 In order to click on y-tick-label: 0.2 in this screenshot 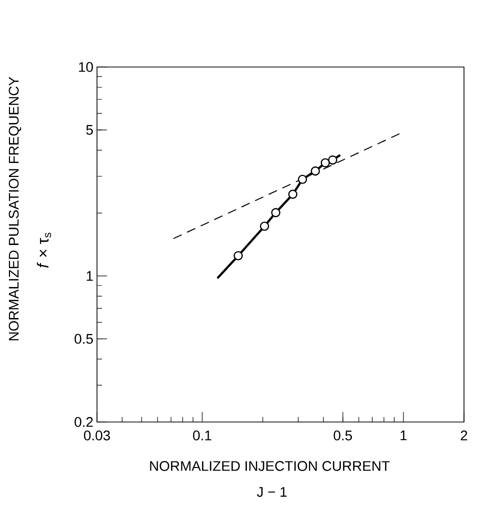, I will do `click(83, 422)`.